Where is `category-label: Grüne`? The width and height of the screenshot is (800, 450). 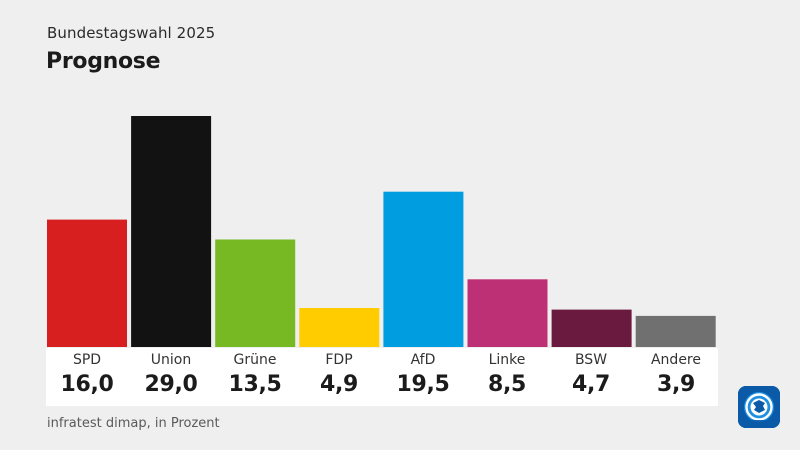 category-label: Grüne is located at coordinates (255, 360).